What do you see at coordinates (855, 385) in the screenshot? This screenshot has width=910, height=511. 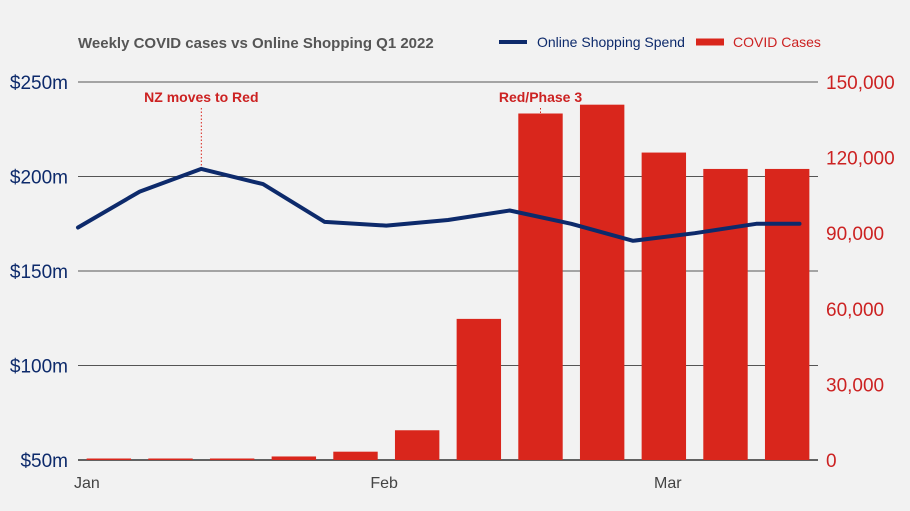 I see `right-tick-label: 30,000` at bounding box center [855, 385].